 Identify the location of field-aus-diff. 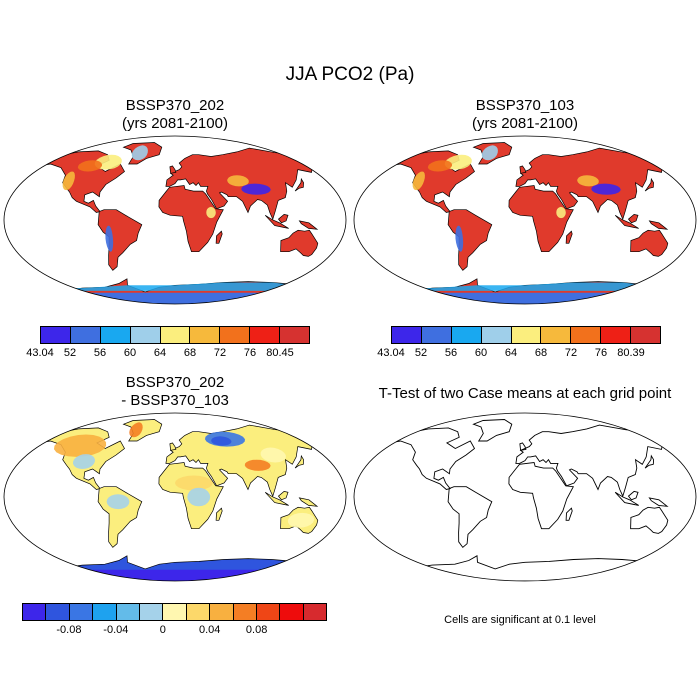
(300, 520).